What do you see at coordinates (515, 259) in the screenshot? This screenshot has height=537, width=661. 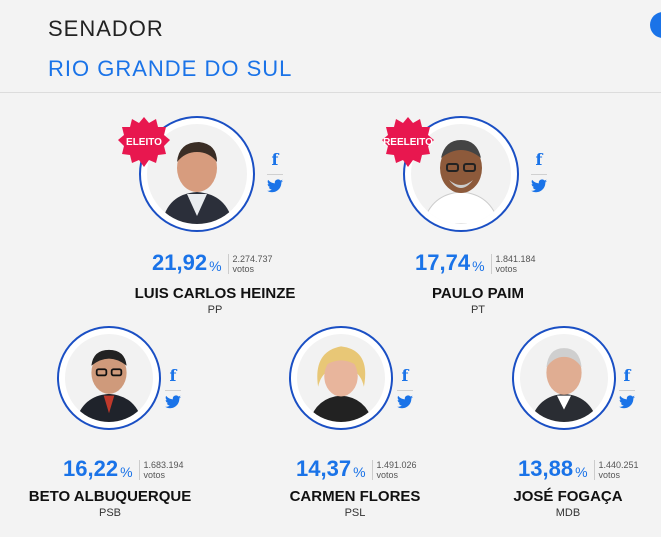 I see `vote-count-value: 1.841.184` at bounding box center [515, 259].